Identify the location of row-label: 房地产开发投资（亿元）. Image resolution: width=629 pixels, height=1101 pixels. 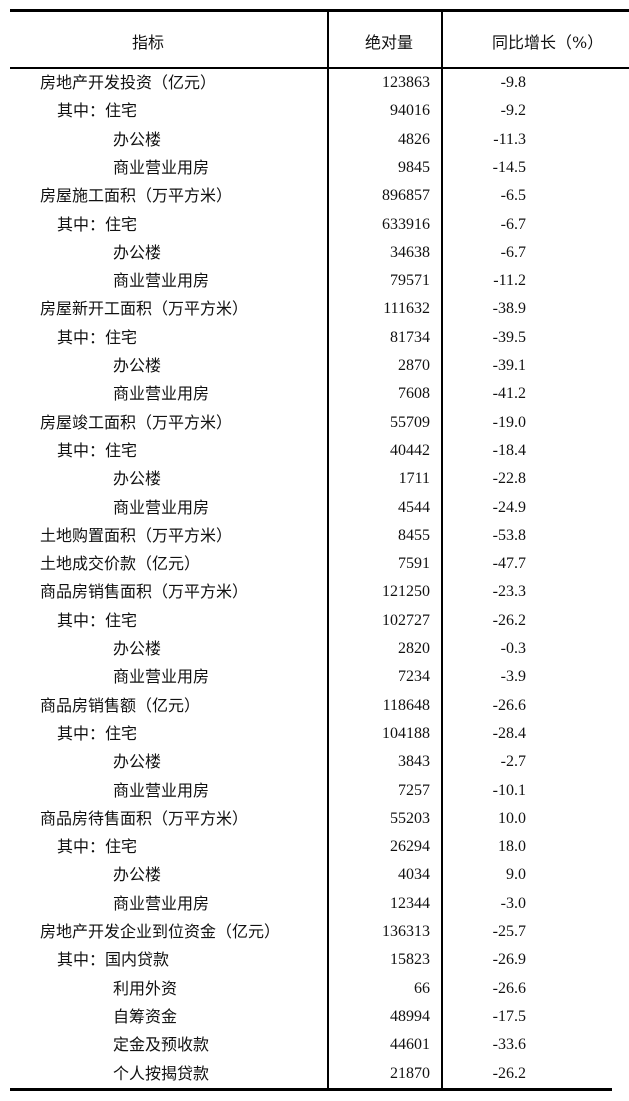
(128, 82).